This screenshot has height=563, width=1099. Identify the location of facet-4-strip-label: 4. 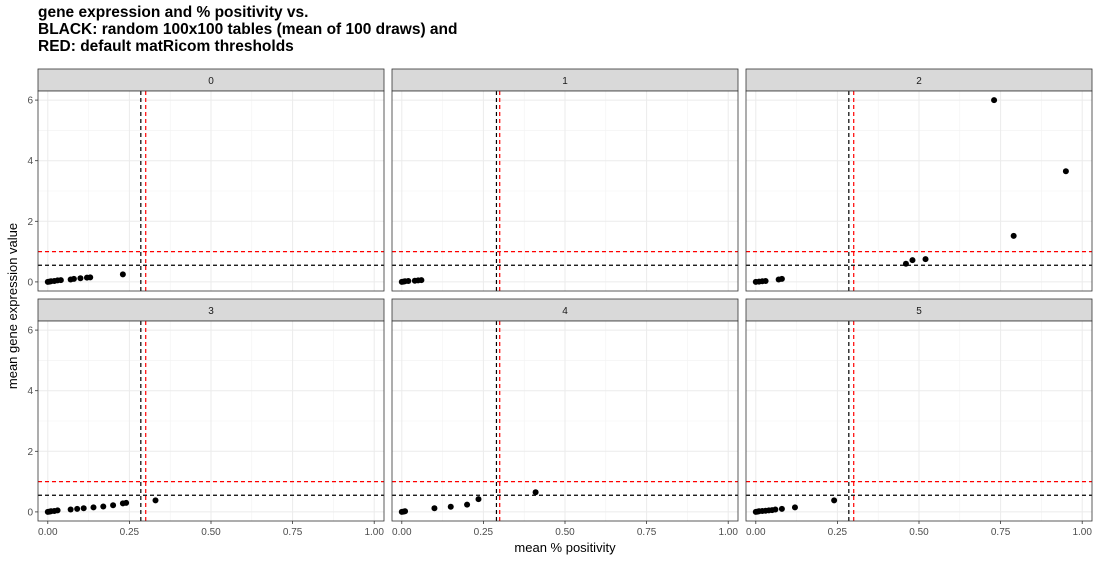
(565, 311).